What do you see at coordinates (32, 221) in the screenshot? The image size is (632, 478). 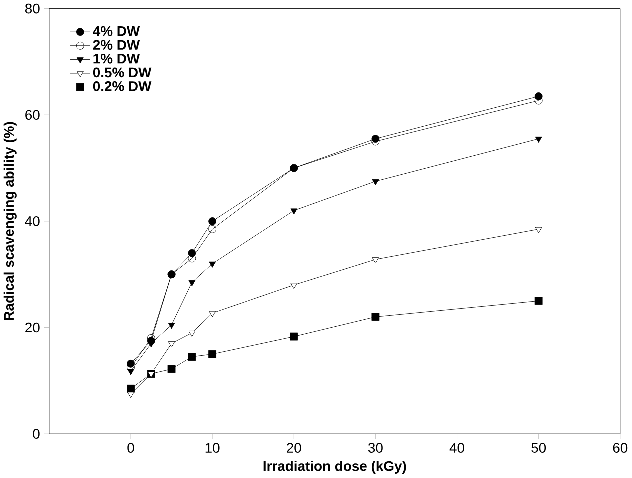 I see `y-tick-label: 40` at bounding box center [32, 221].